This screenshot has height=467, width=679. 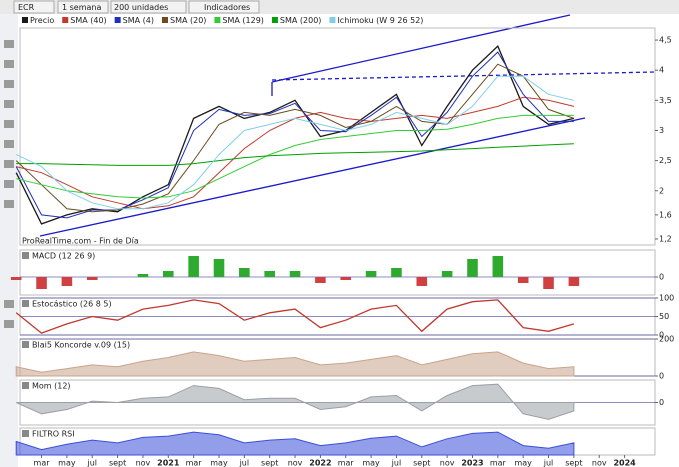 I want to click on y-tick-label: 1,2, so click(x=665, y=238).